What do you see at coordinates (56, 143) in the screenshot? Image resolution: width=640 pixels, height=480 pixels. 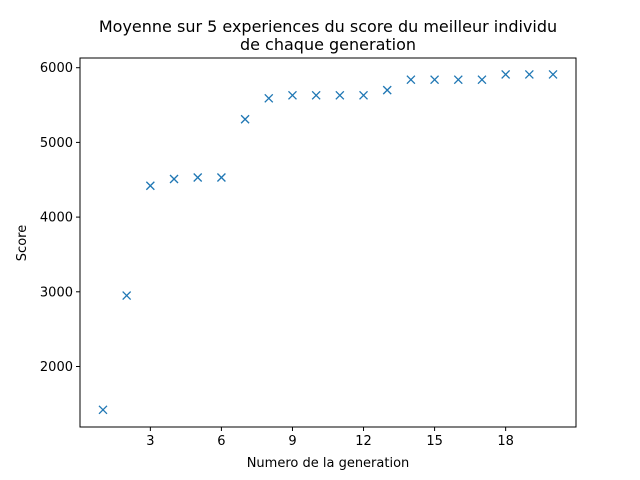 I see `y-tick-label: 5000` at bounding box center [56, 143].